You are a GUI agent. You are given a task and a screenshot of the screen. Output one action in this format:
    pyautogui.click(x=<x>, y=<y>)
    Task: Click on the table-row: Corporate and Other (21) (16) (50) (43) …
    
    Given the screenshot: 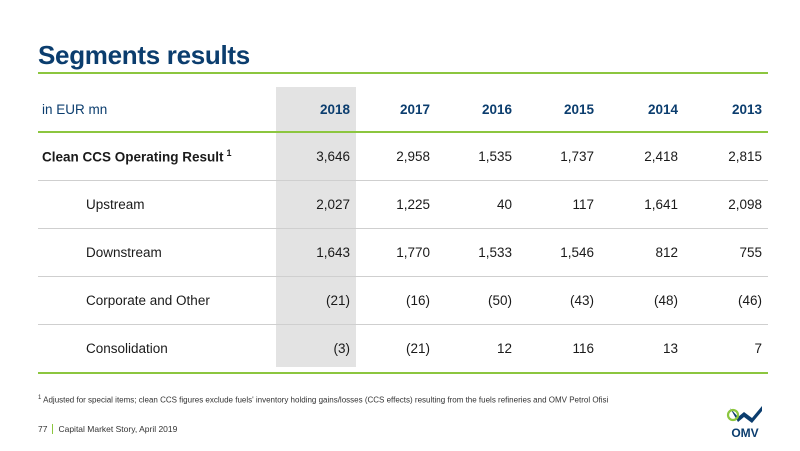 What is the action you would take?
    pyautogui.click(x=403, y=300)
    